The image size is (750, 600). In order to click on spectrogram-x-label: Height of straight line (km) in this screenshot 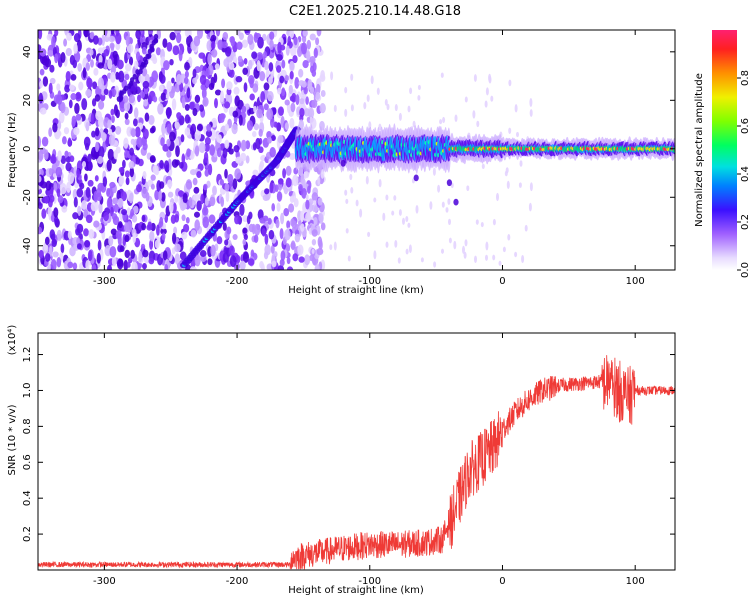, I will do `click(356, 290)`.